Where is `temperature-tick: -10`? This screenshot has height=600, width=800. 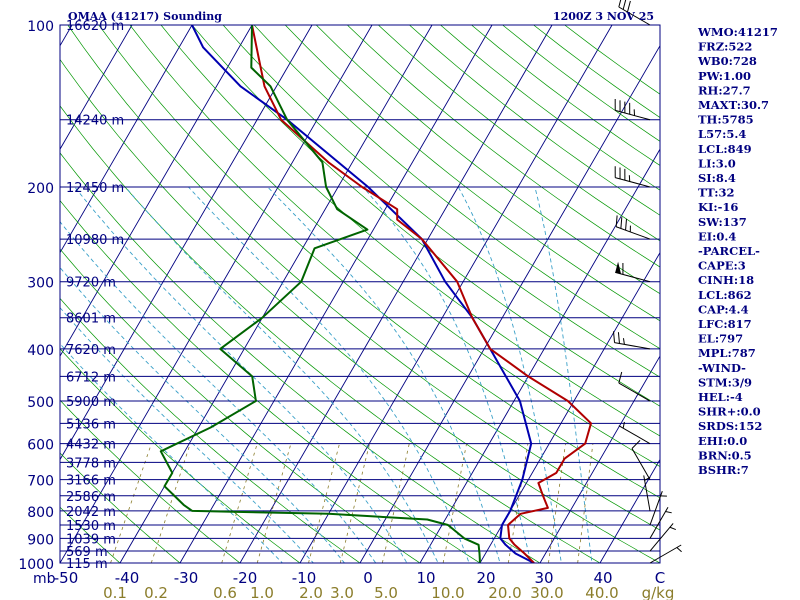 temperature-tick: -10 is located at coordinates (304, 578).